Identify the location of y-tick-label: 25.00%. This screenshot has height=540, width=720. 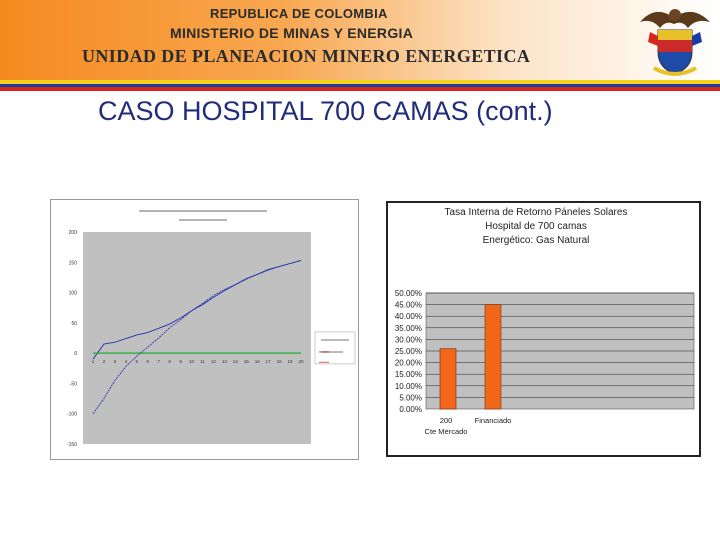
(408, 351).